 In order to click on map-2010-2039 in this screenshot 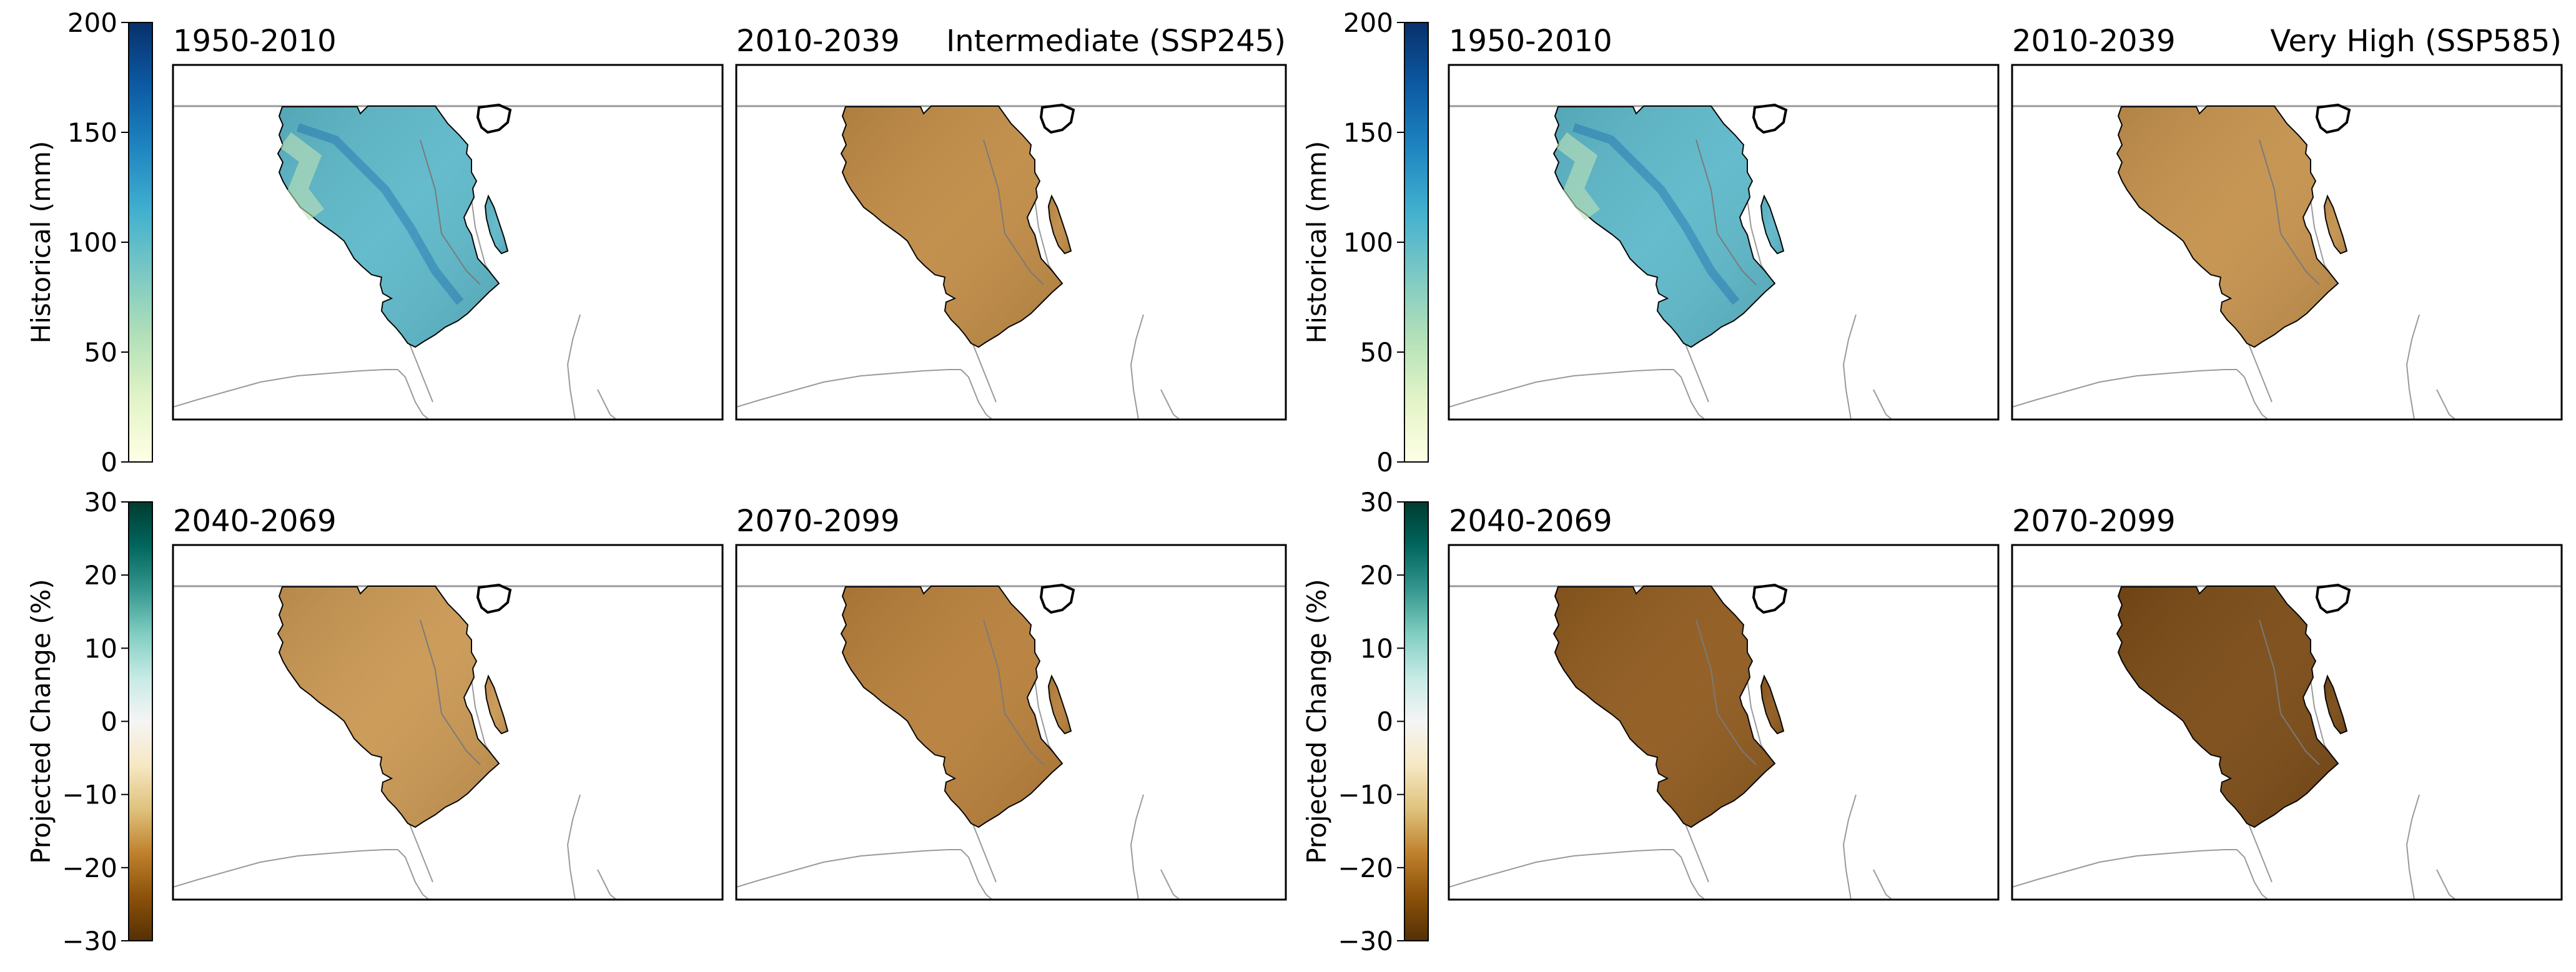, I will do `click(2287, 242)`.